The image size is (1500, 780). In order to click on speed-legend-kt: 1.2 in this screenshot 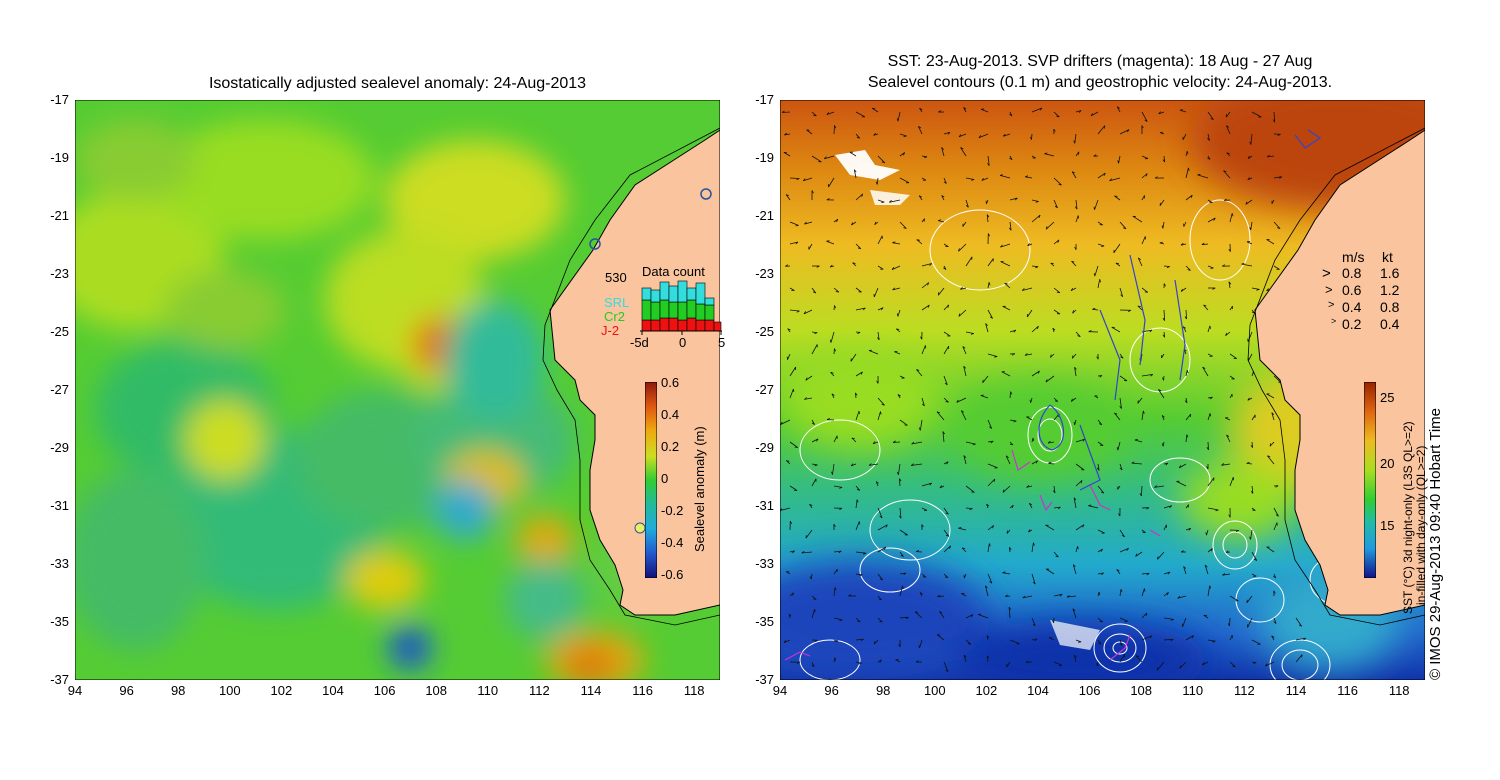, I will do `click(1390, 290)`.